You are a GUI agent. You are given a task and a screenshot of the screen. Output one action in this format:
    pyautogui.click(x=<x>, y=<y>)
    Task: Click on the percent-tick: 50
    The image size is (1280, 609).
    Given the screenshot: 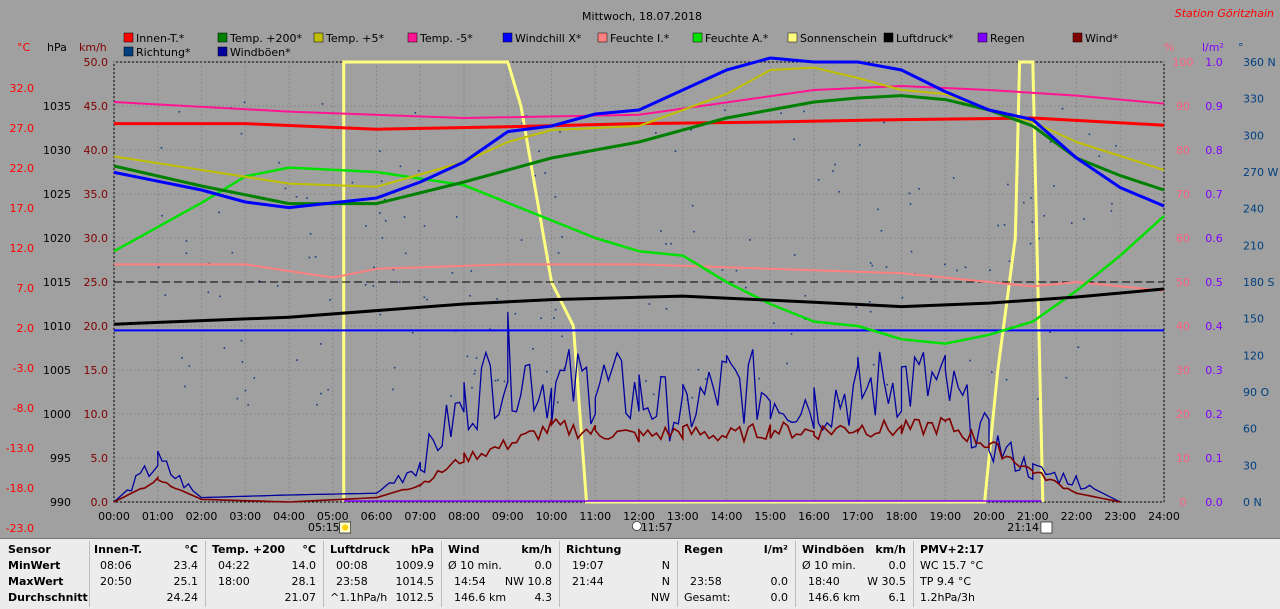 What is the action you would take?
    pyautogui.click(x=1183, y=282)
    